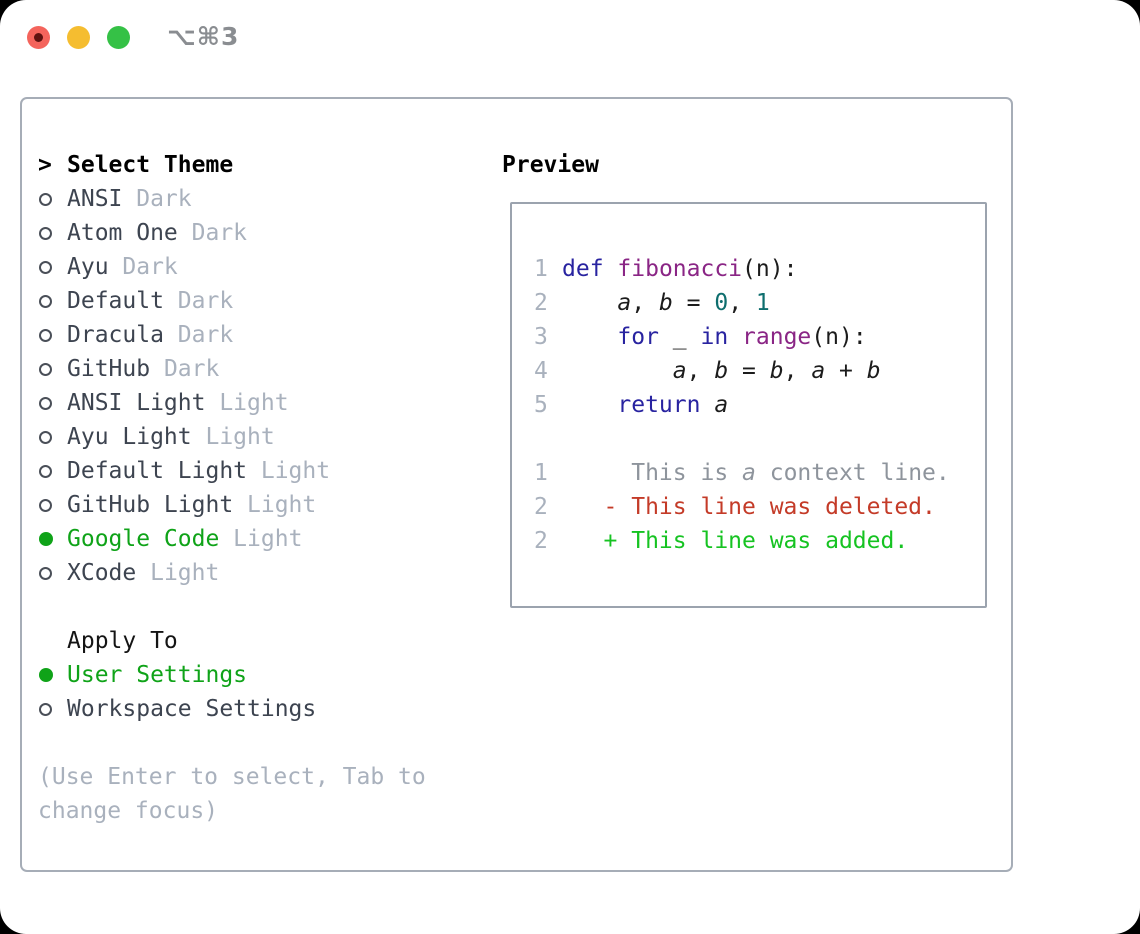 This screenshot has height=934, width=1140. Describe the element at coordinates (118, 37) in the screenshot. I see `zoom-button` at that location.